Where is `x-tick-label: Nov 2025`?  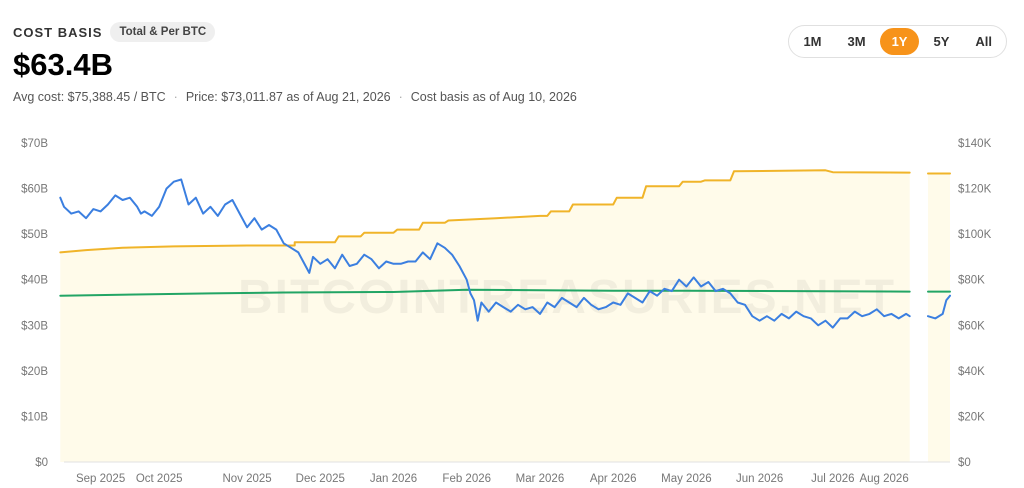 x-tick-label: Nov 2025 is located at coordinates (246, 479).